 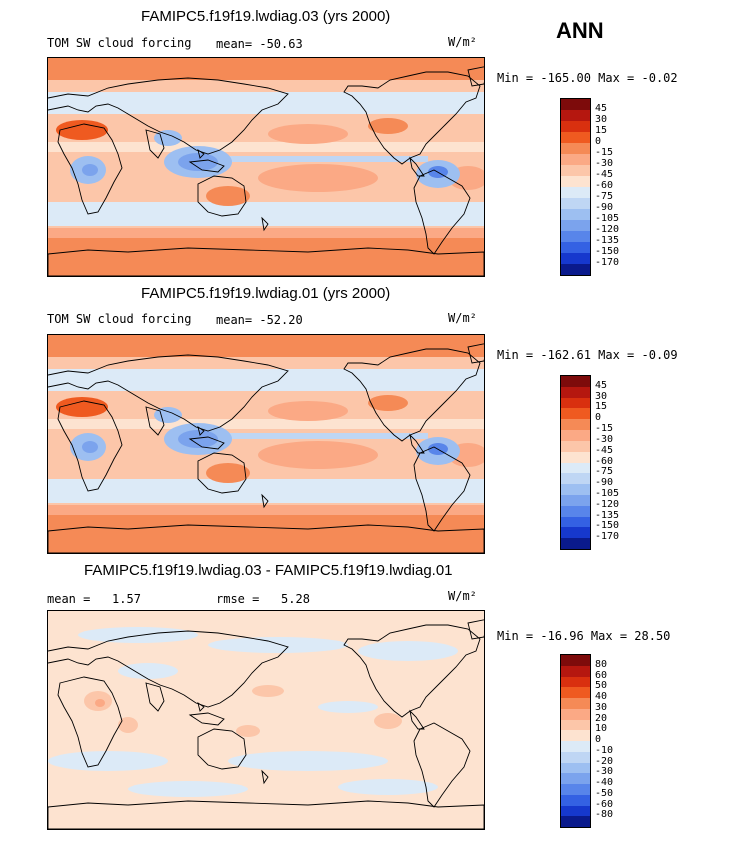 What do you see at coordinates (462, 42) in the screenshot?
I see `panel1-units: W/m²` at bounding box center [462, 42].